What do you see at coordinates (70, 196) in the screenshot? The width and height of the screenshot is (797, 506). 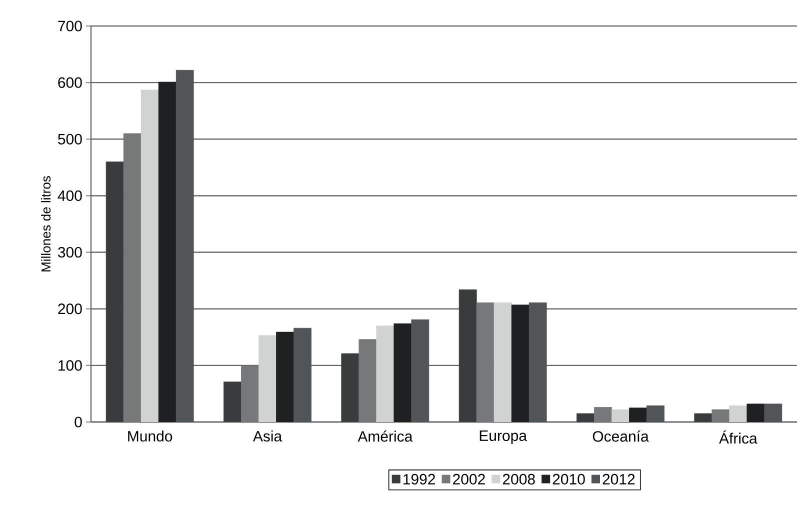 I see `y-tick-label: 400` at bounding box center [70, 196].